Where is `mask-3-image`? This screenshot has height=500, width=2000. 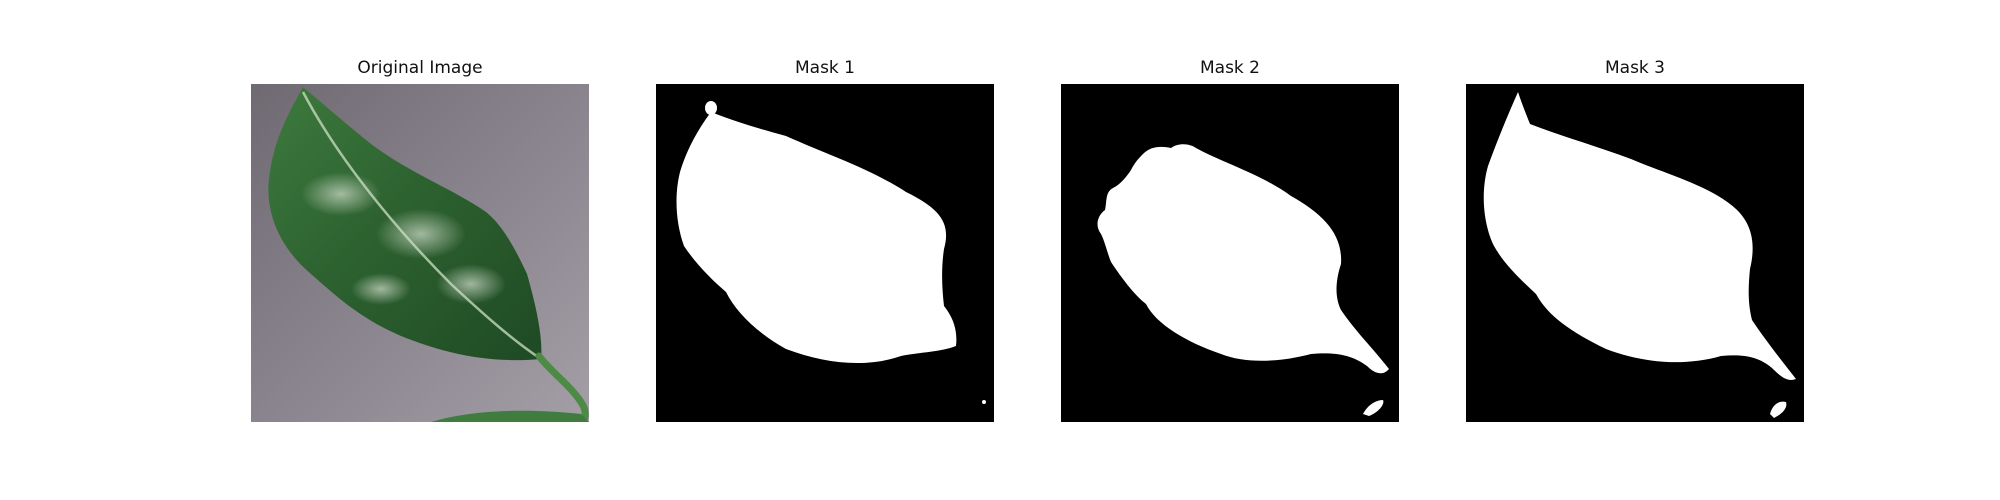
mask-3-image is located at coordinates (1635, 253).